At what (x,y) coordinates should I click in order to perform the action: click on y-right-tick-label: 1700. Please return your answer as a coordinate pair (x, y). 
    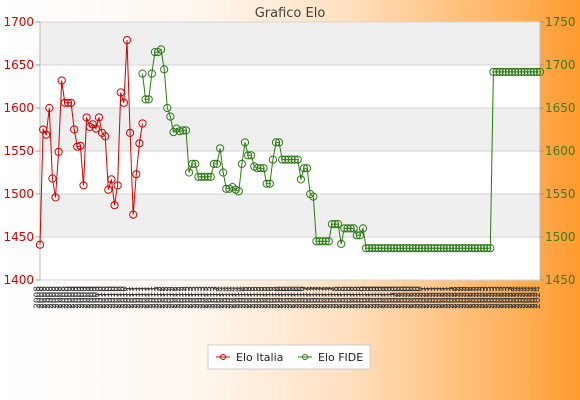
    Looking at the image, I should click on (560, 65).